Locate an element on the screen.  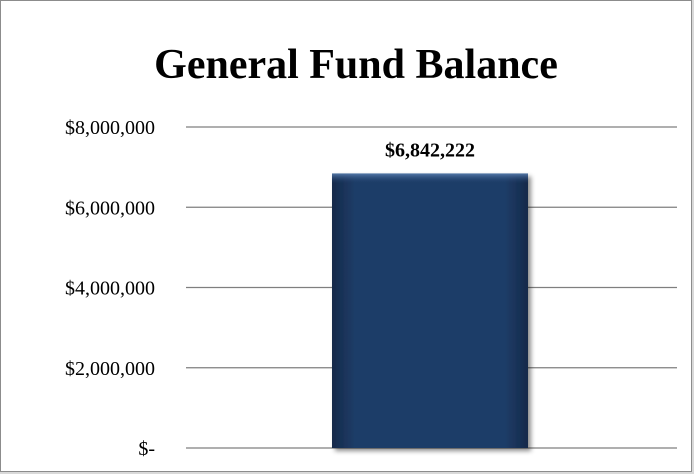
data-labels: $6,842,222 is located at coordinates (430, 150).